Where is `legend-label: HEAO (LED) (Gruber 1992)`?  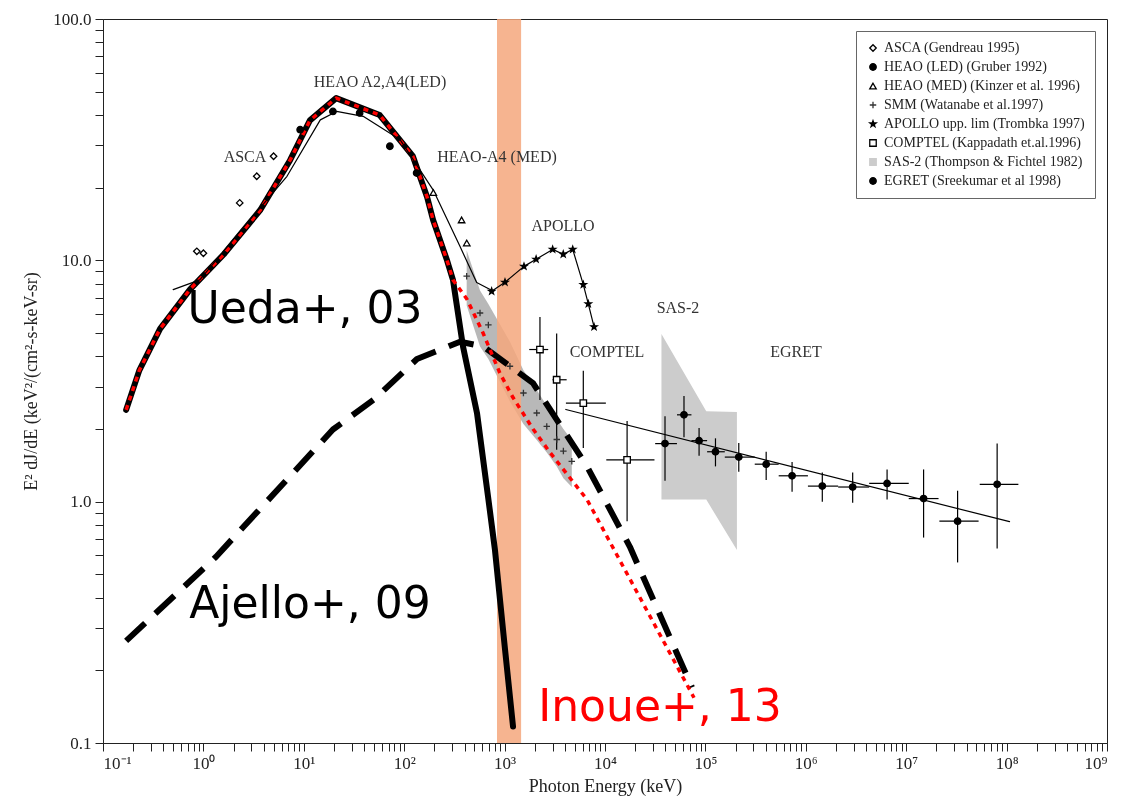
legend-label: HEAO (LED) (Gruber 1992) is located at coordinates (966, 67).